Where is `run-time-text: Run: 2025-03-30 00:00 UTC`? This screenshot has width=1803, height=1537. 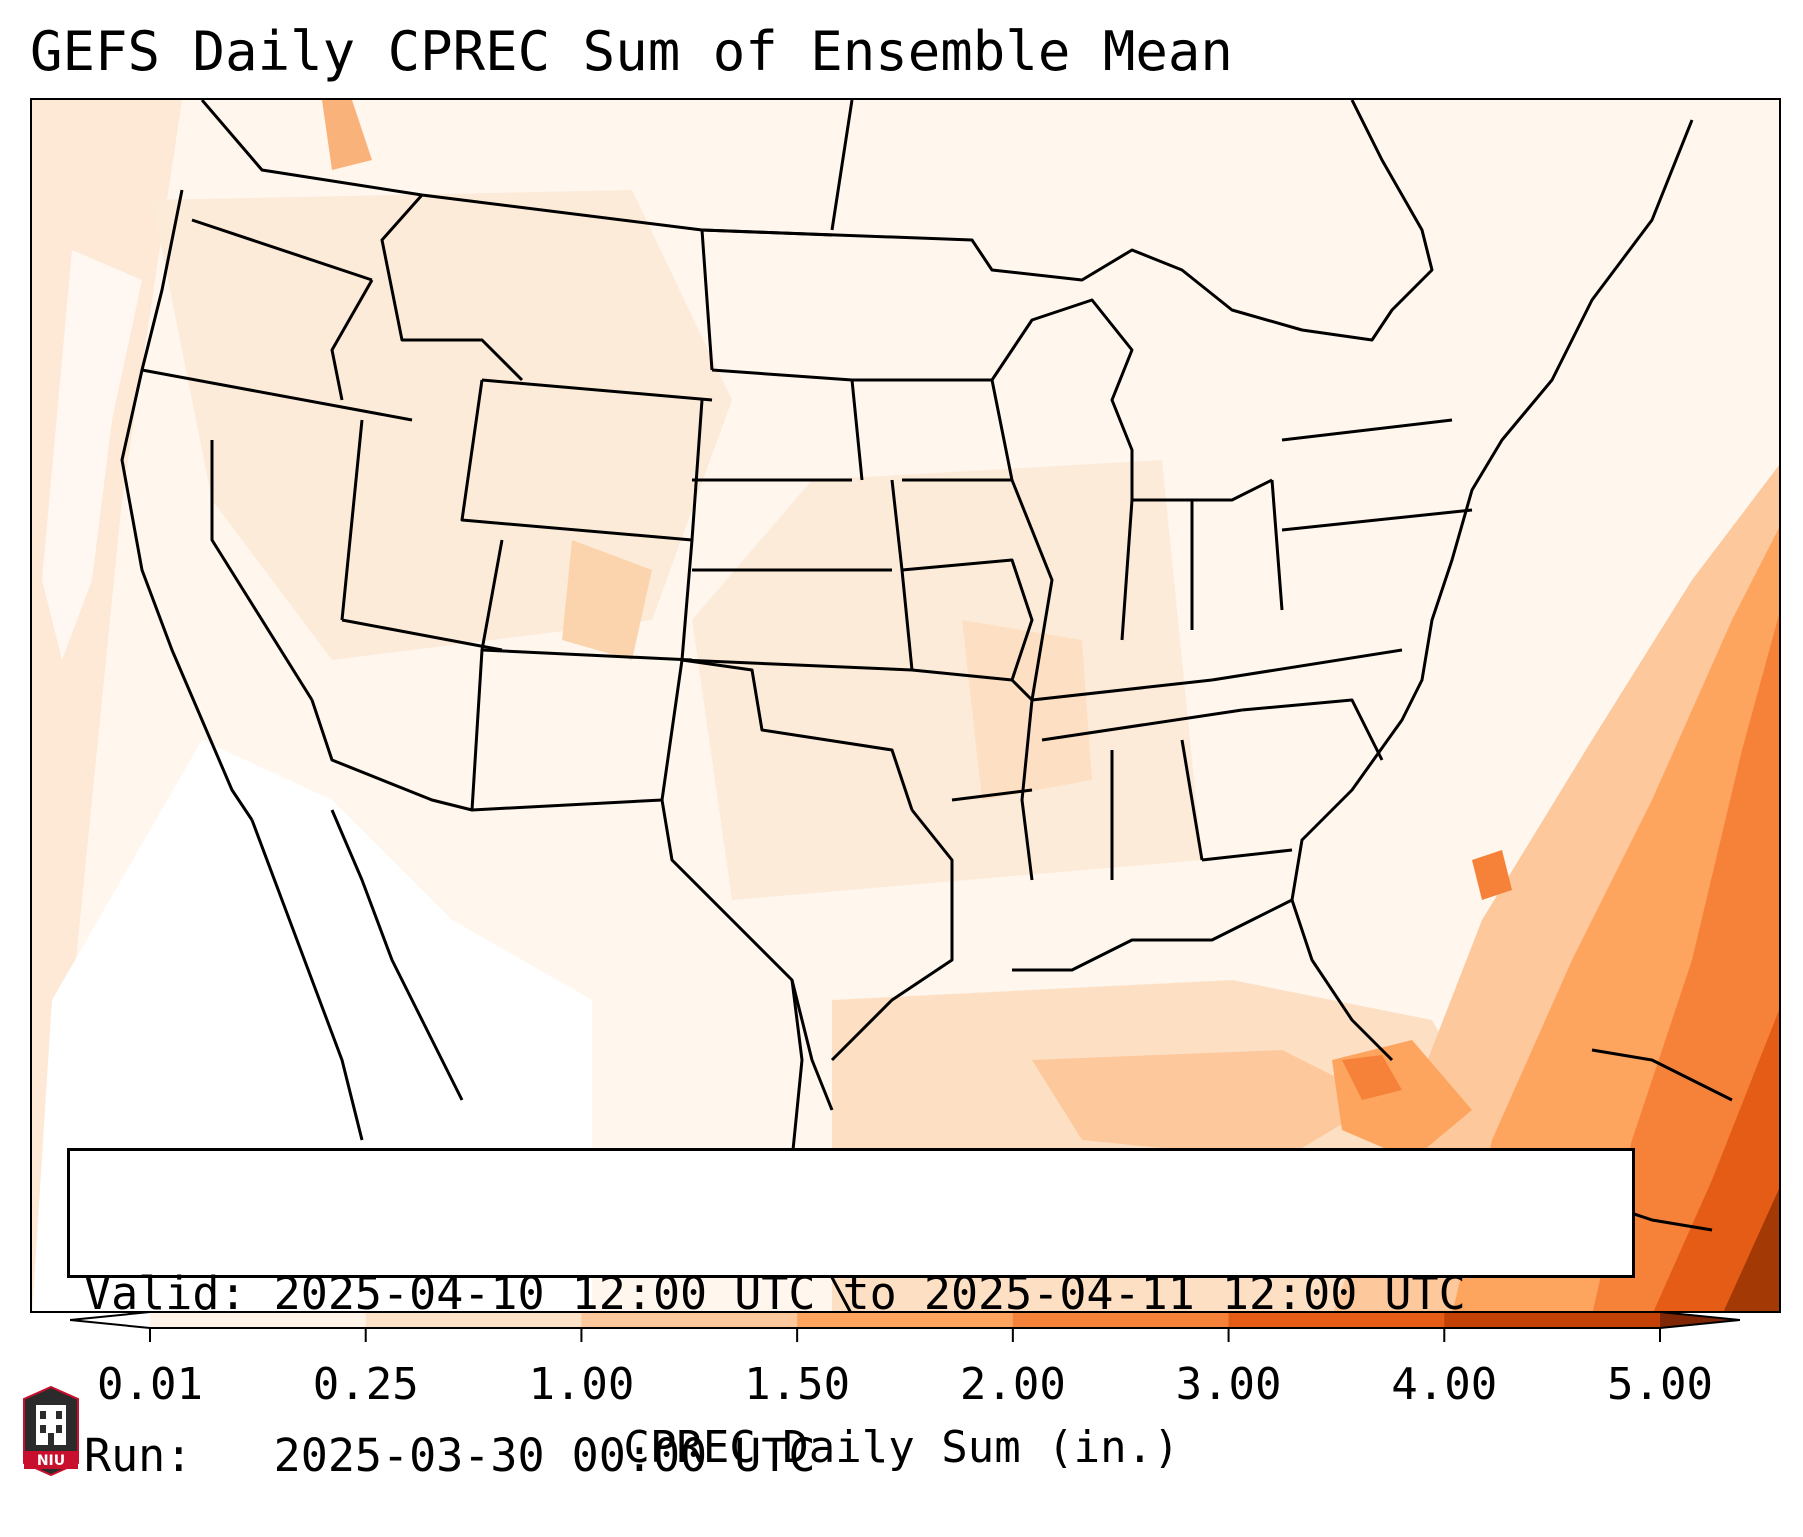 run-time-text: Run: 2025-03-30 00:00 UTC is located at coordinates (450, 1455).